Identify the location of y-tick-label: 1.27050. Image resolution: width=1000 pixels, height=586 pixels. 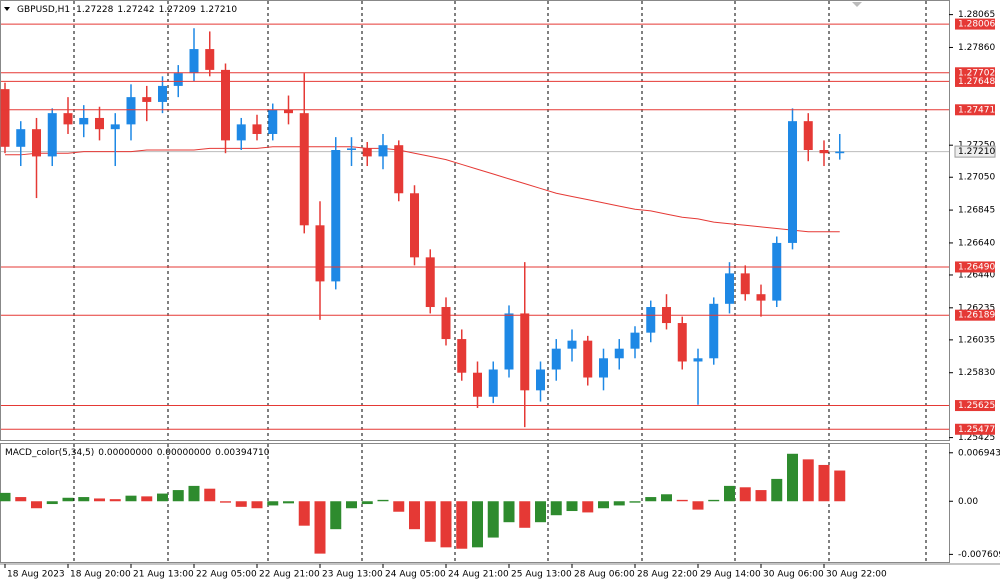
(976, 178).